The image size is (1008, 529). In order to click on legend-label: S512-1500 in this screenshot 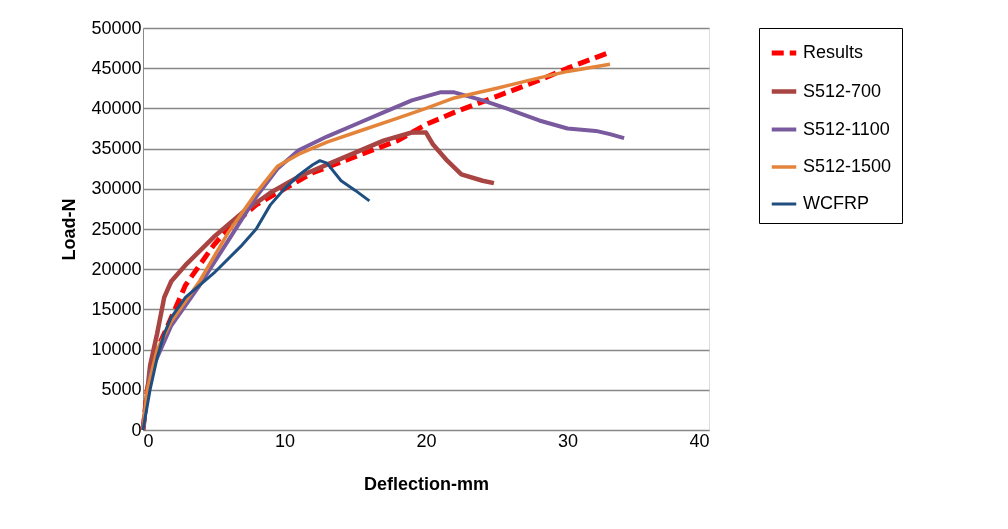, I will do `click(847, 166)`.